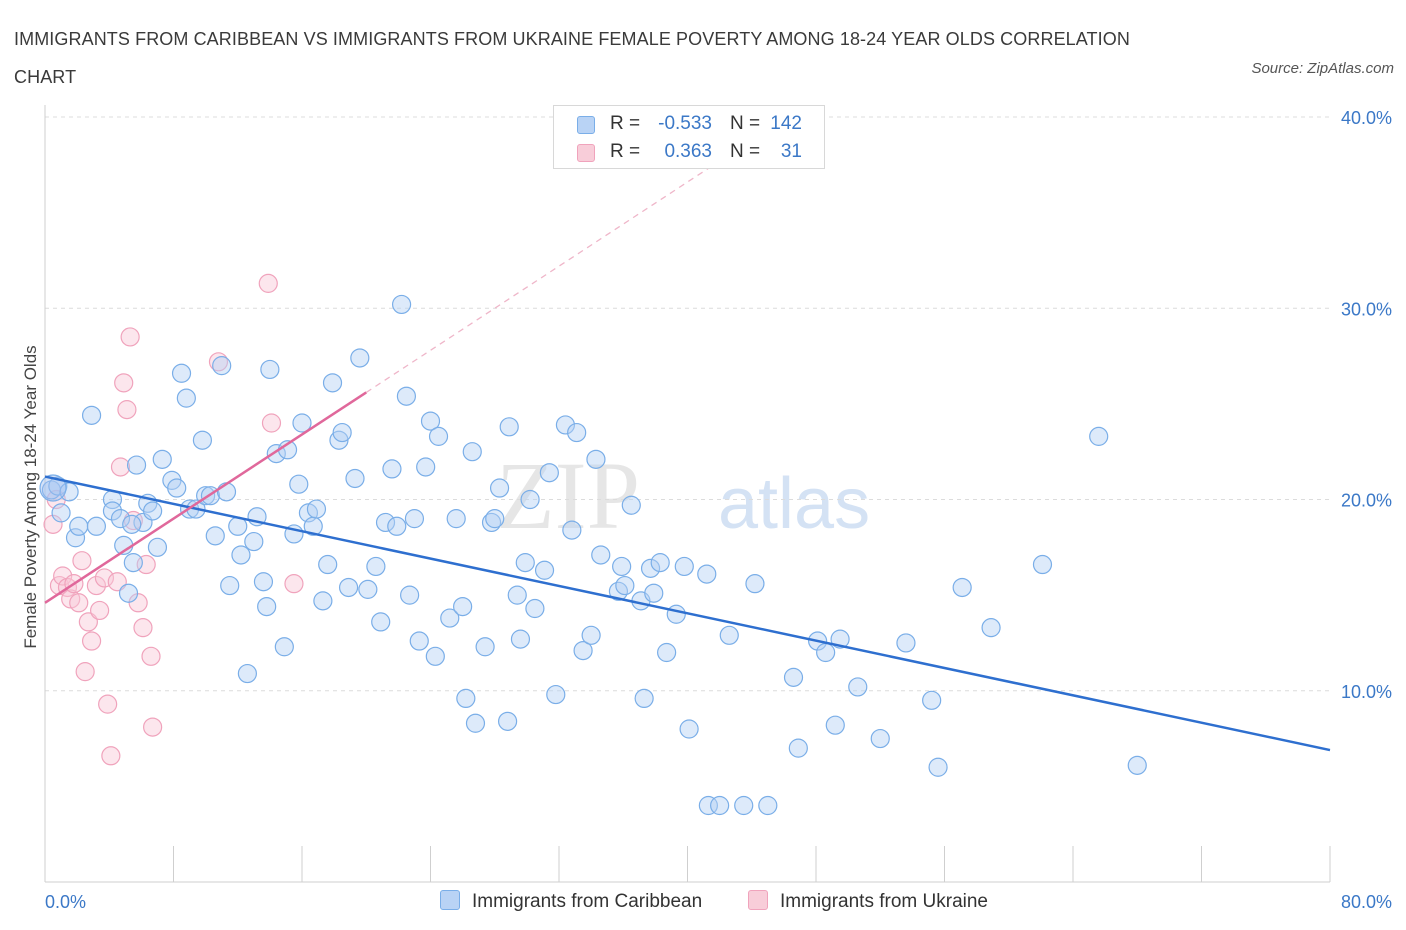  I want to click on r-value: 0.363, so click(688, 151).